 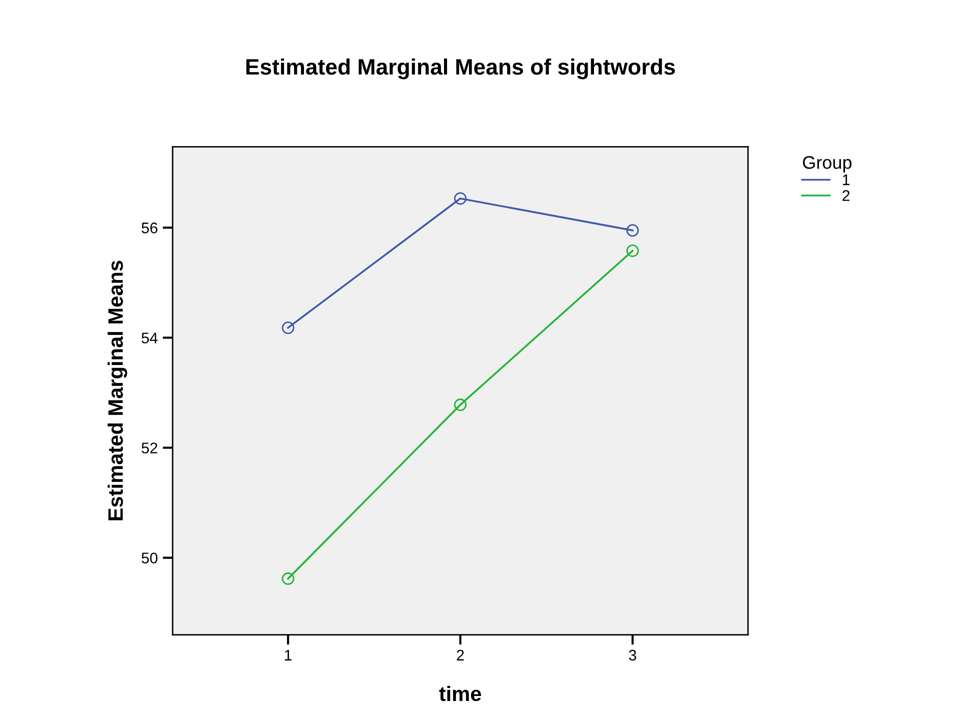 What do you see at coordinates (846, 180) in the screenshot?
I see `legend-label: 1` at bounding box center [846, 180].